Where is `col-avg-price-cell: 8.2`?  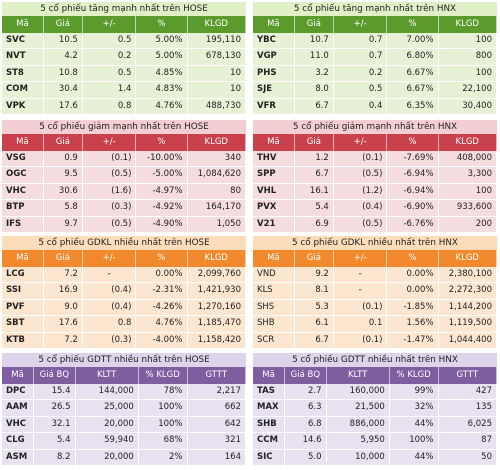
col-avg-price-cell: 8.2 is located at coordinates (54, 458).